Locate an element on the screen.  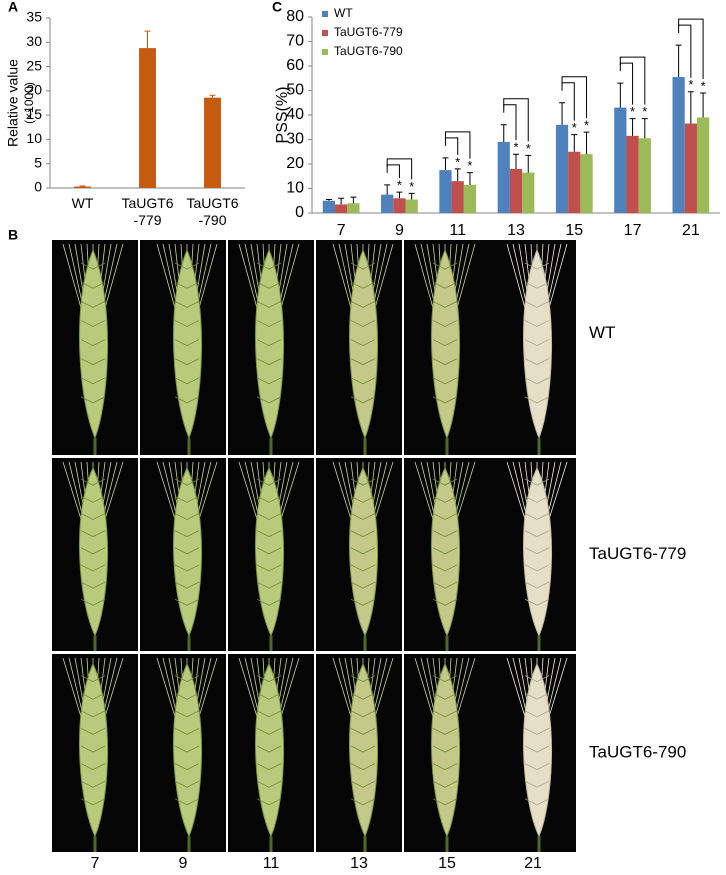
y-tick-label: 15 is located at coordinates (34, 114).